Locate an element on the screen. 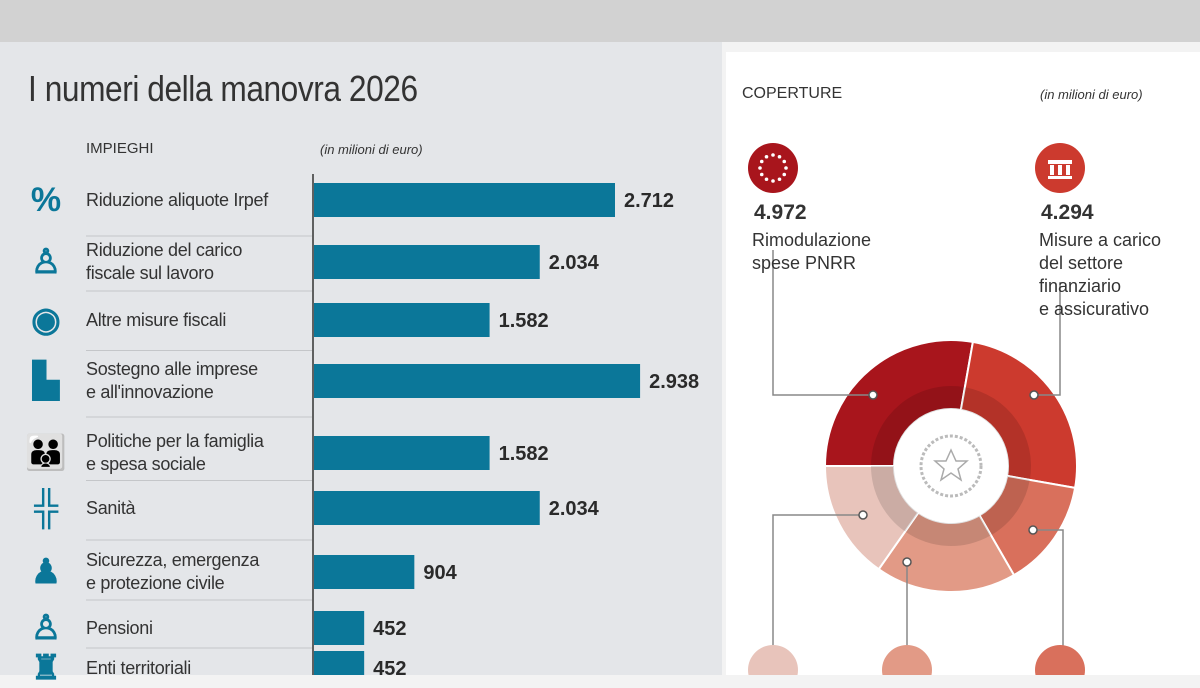 The height and width of the screenshot is (688, 1200). bar-category-label: Enti territoriali is located at coordinates (138, 667).